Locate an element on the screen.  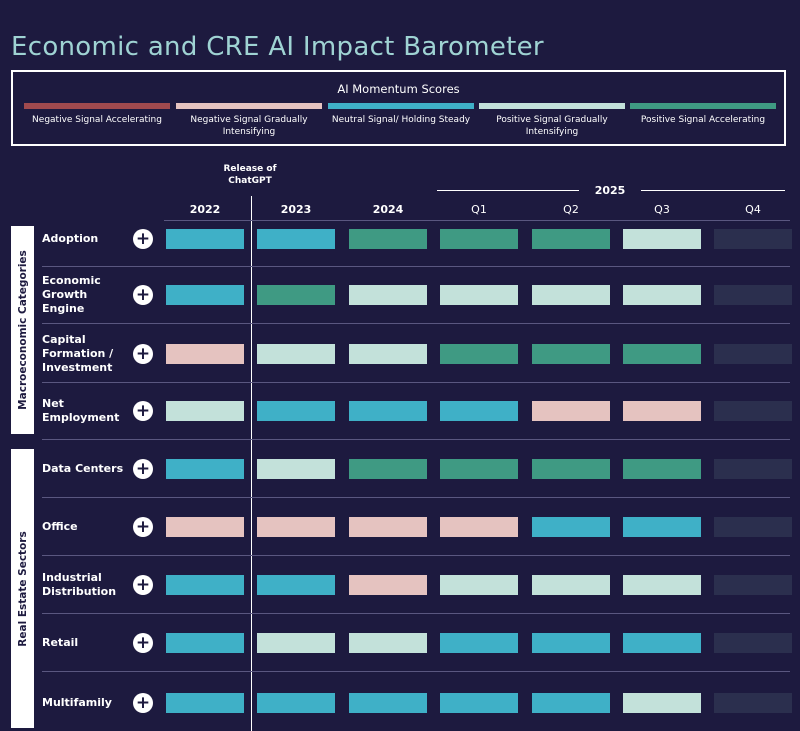
row-label: Adoption is located at coordinates (70, 238).